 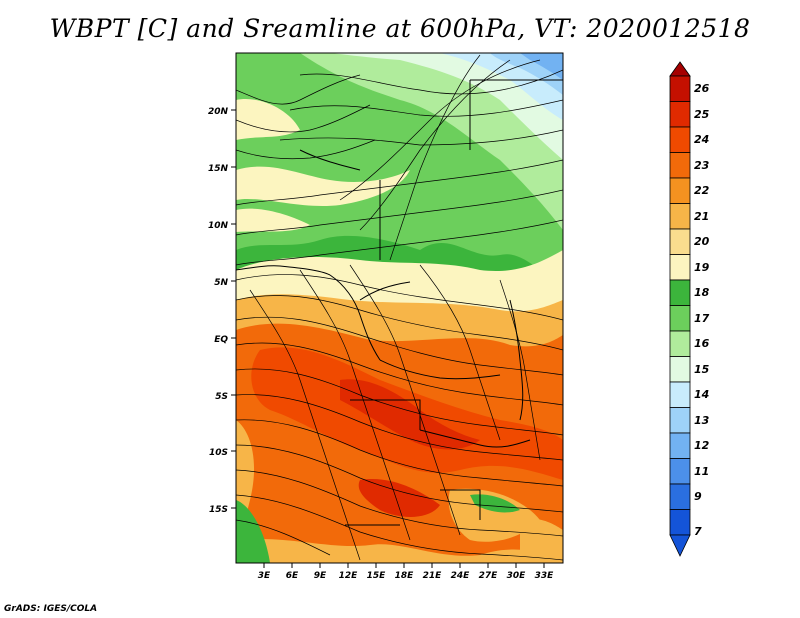 I want to click on lat-tick-5s: 5S, so click(x=225, y=397).